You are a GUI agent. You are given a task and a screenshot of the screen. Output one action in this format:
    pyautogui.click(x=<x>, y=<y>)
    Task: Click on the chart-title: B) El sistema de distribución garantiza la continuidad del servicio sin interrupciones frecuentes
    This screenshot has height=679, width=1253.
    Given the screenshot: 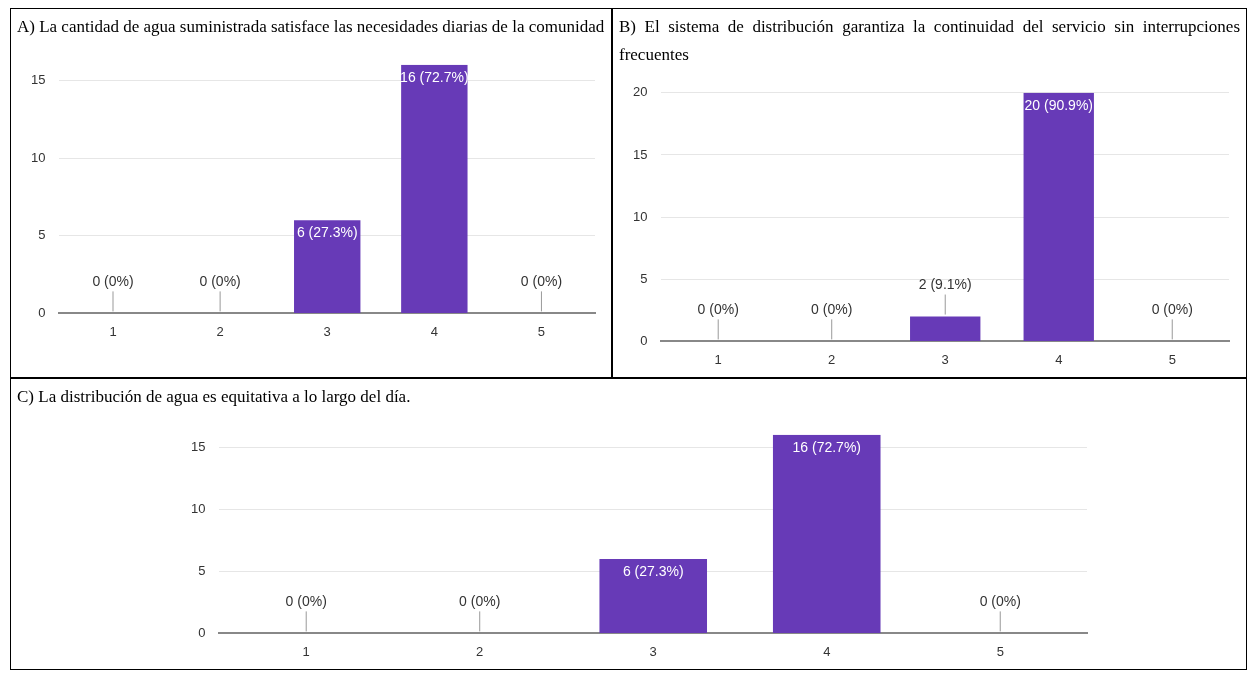 What is the action you would take?
    pyautogui.click(x=929, y=41)
    